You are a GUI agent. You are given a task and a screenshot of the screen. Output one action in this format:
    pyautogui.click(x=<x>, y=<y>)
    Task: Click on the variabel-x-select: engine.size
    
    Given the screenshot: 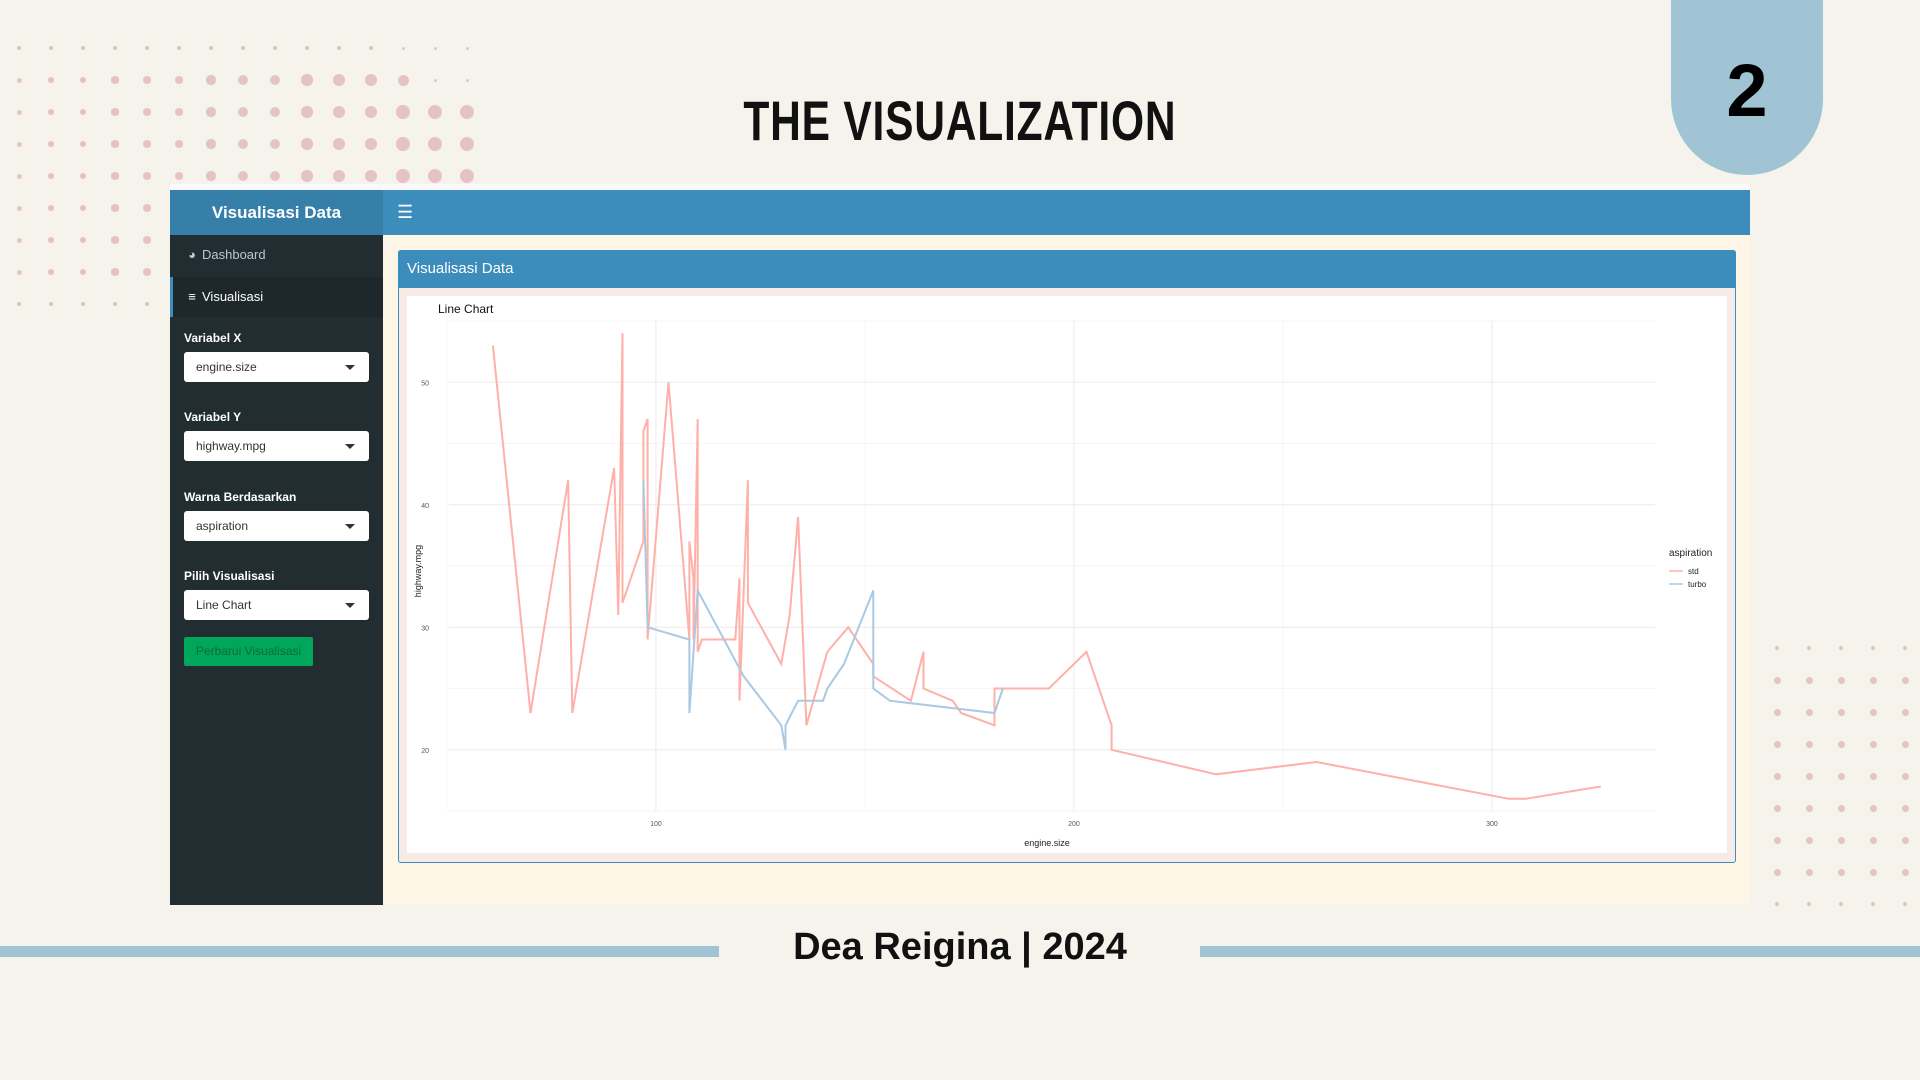 What is the action you would take?
    pyautogui.click(x=276, y=367)
    